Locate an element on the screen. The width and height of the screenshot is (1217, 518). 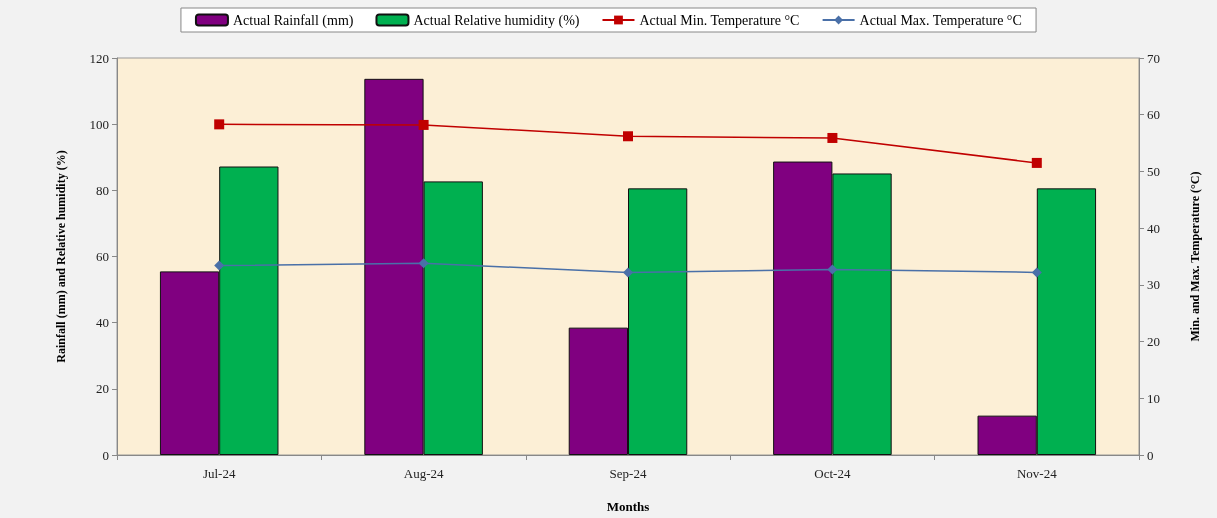
y-tick-label: 120 is located at coordinates (99, 58).